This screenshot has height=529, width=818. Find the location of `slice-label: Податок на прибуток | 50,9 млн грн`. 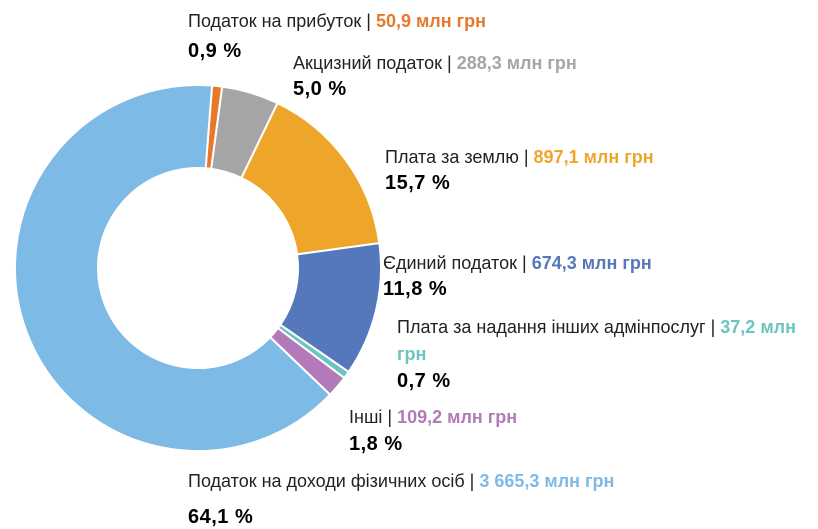

slice-label: Податок на прибуток | 50,9 млн грн is located at coordinates (337, 21).